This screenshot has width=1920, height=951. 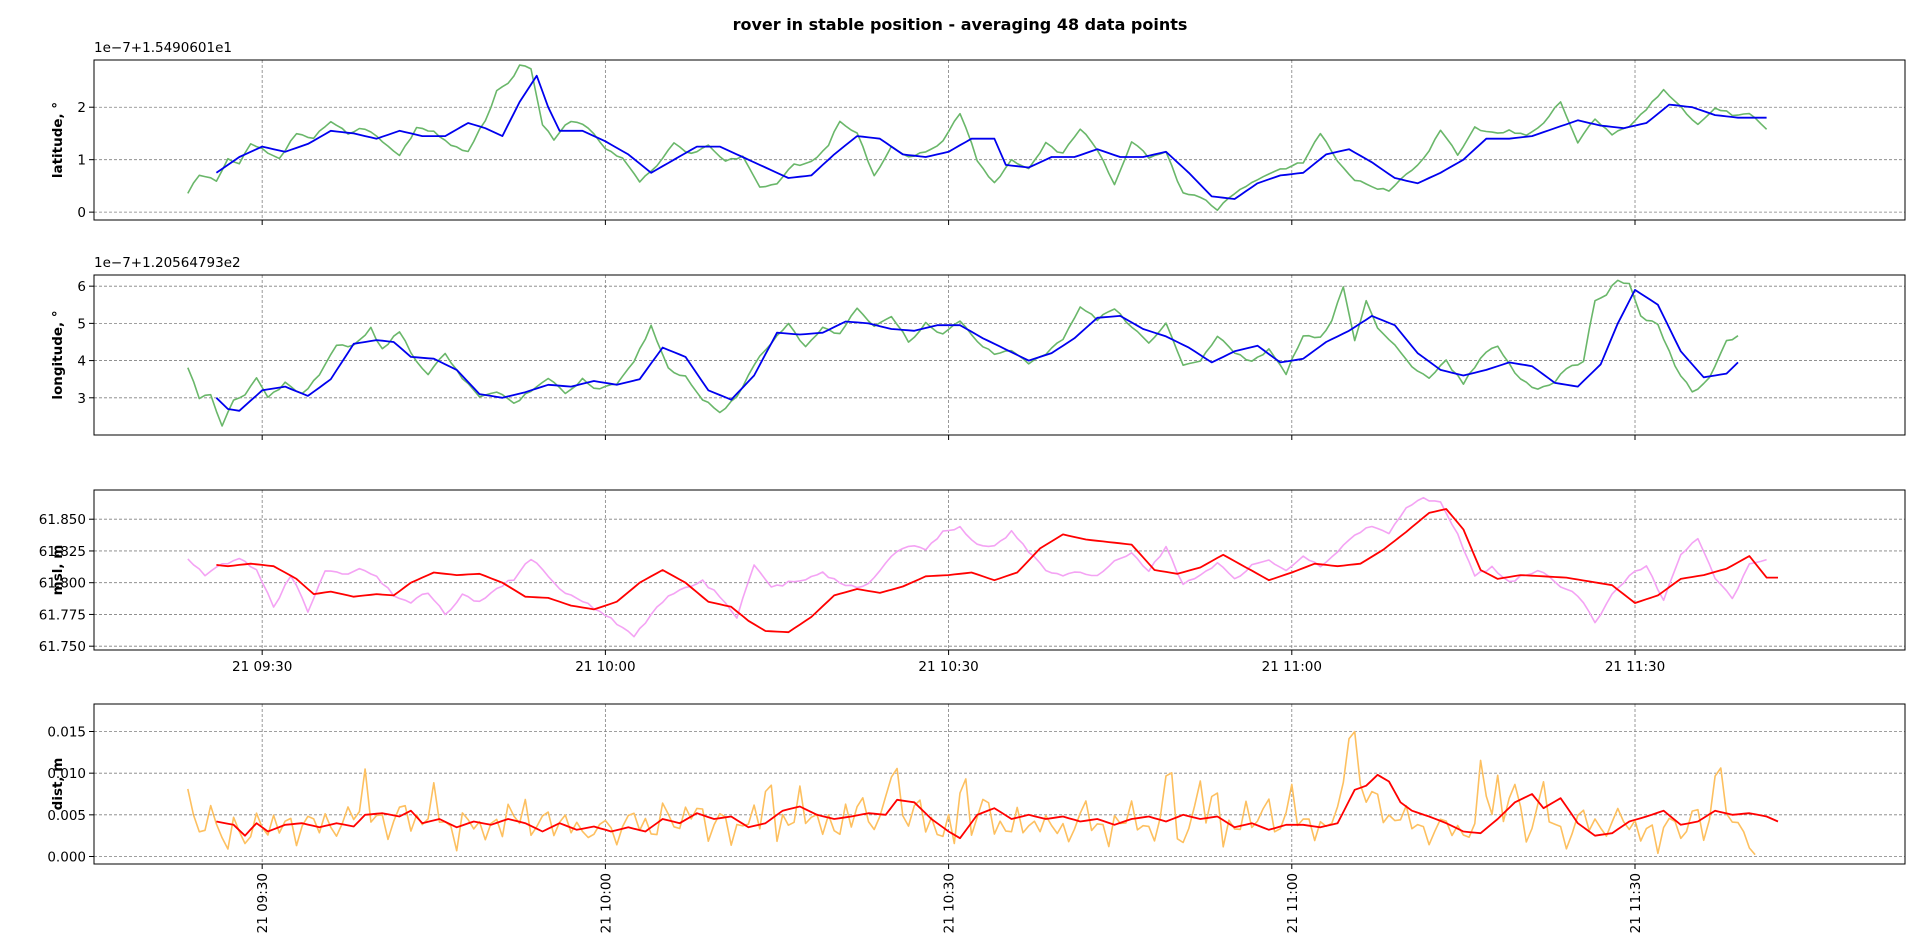 What do you see at coordinates (1293, 903) in the screenshot?
I see `x-tick-label-rotated: 21 11:00` at bounding box center [1293, 903].